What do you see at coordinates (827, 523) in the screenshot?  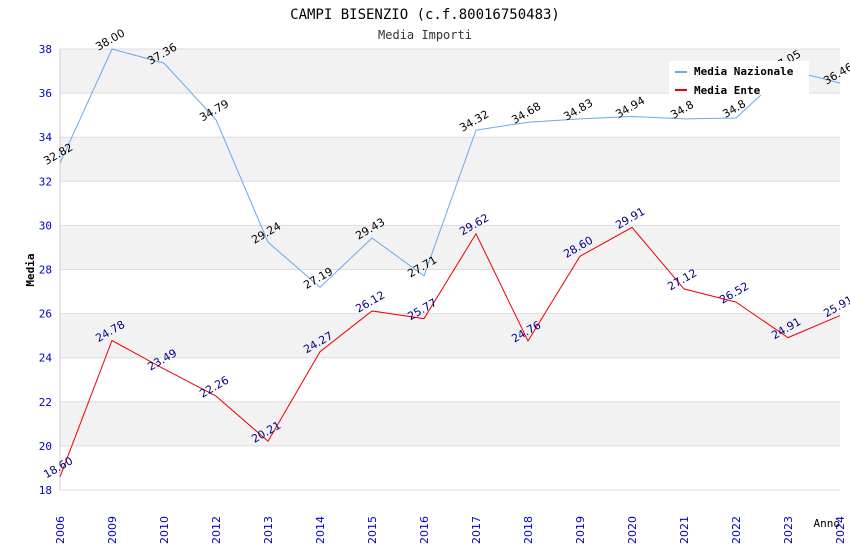 I see `x-axis-label: Anno` at bounding box center [827, 523].